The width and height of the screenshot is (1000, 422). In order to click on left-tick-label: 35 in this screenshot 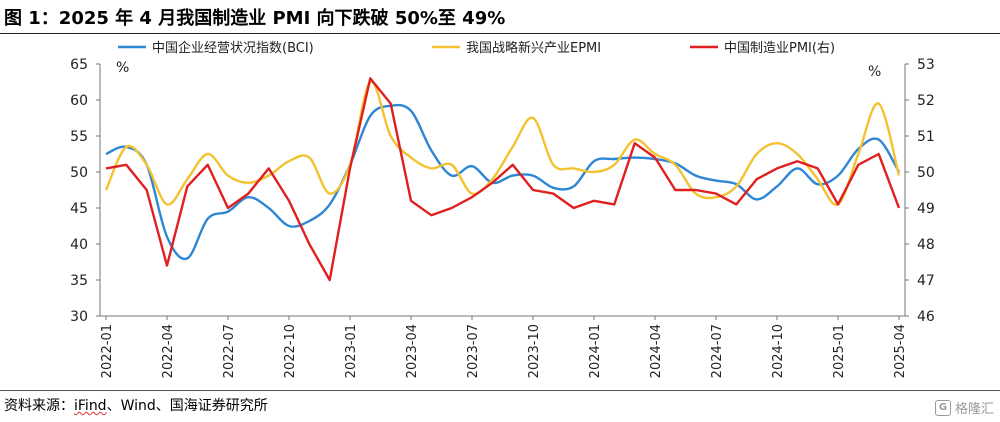, I will do `click(79, 281)`.